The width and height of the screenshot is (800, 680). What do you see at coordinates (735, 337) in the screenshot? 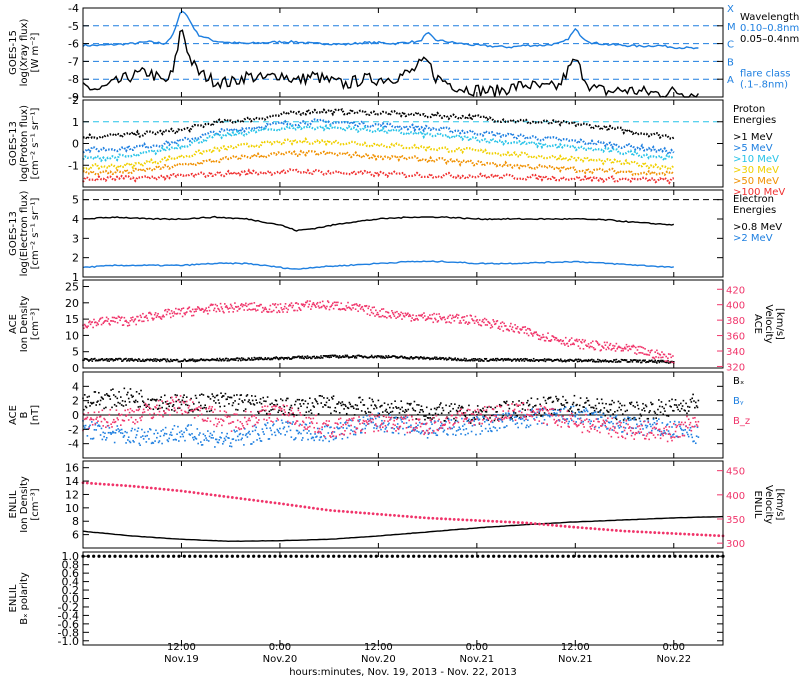
I see `y-tick-label-right: 360` at bounding box center [735, 337].